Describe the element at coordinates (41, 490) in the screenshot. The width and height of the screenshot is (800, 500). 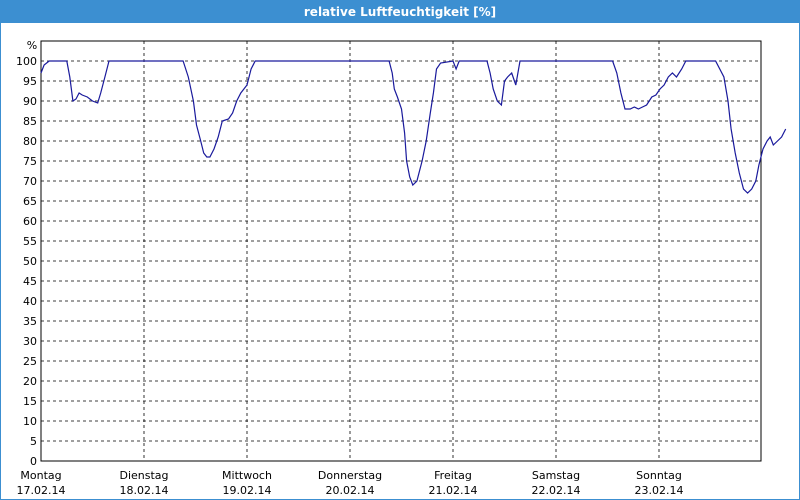
I see `x-tick-date-label: 17.02.14` at that location.